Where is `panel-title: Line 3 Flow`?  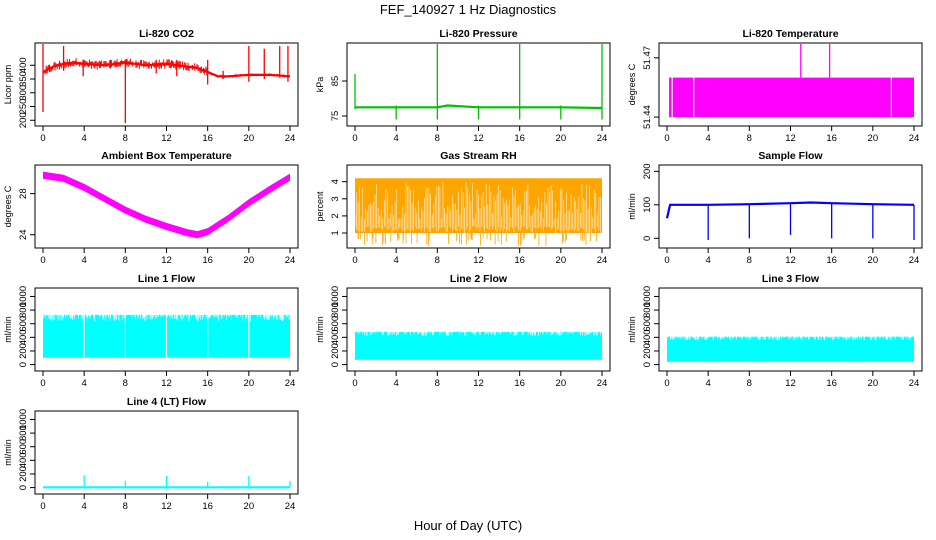 panel-title: Line 3 Flow is located at coordinates (791, 279).